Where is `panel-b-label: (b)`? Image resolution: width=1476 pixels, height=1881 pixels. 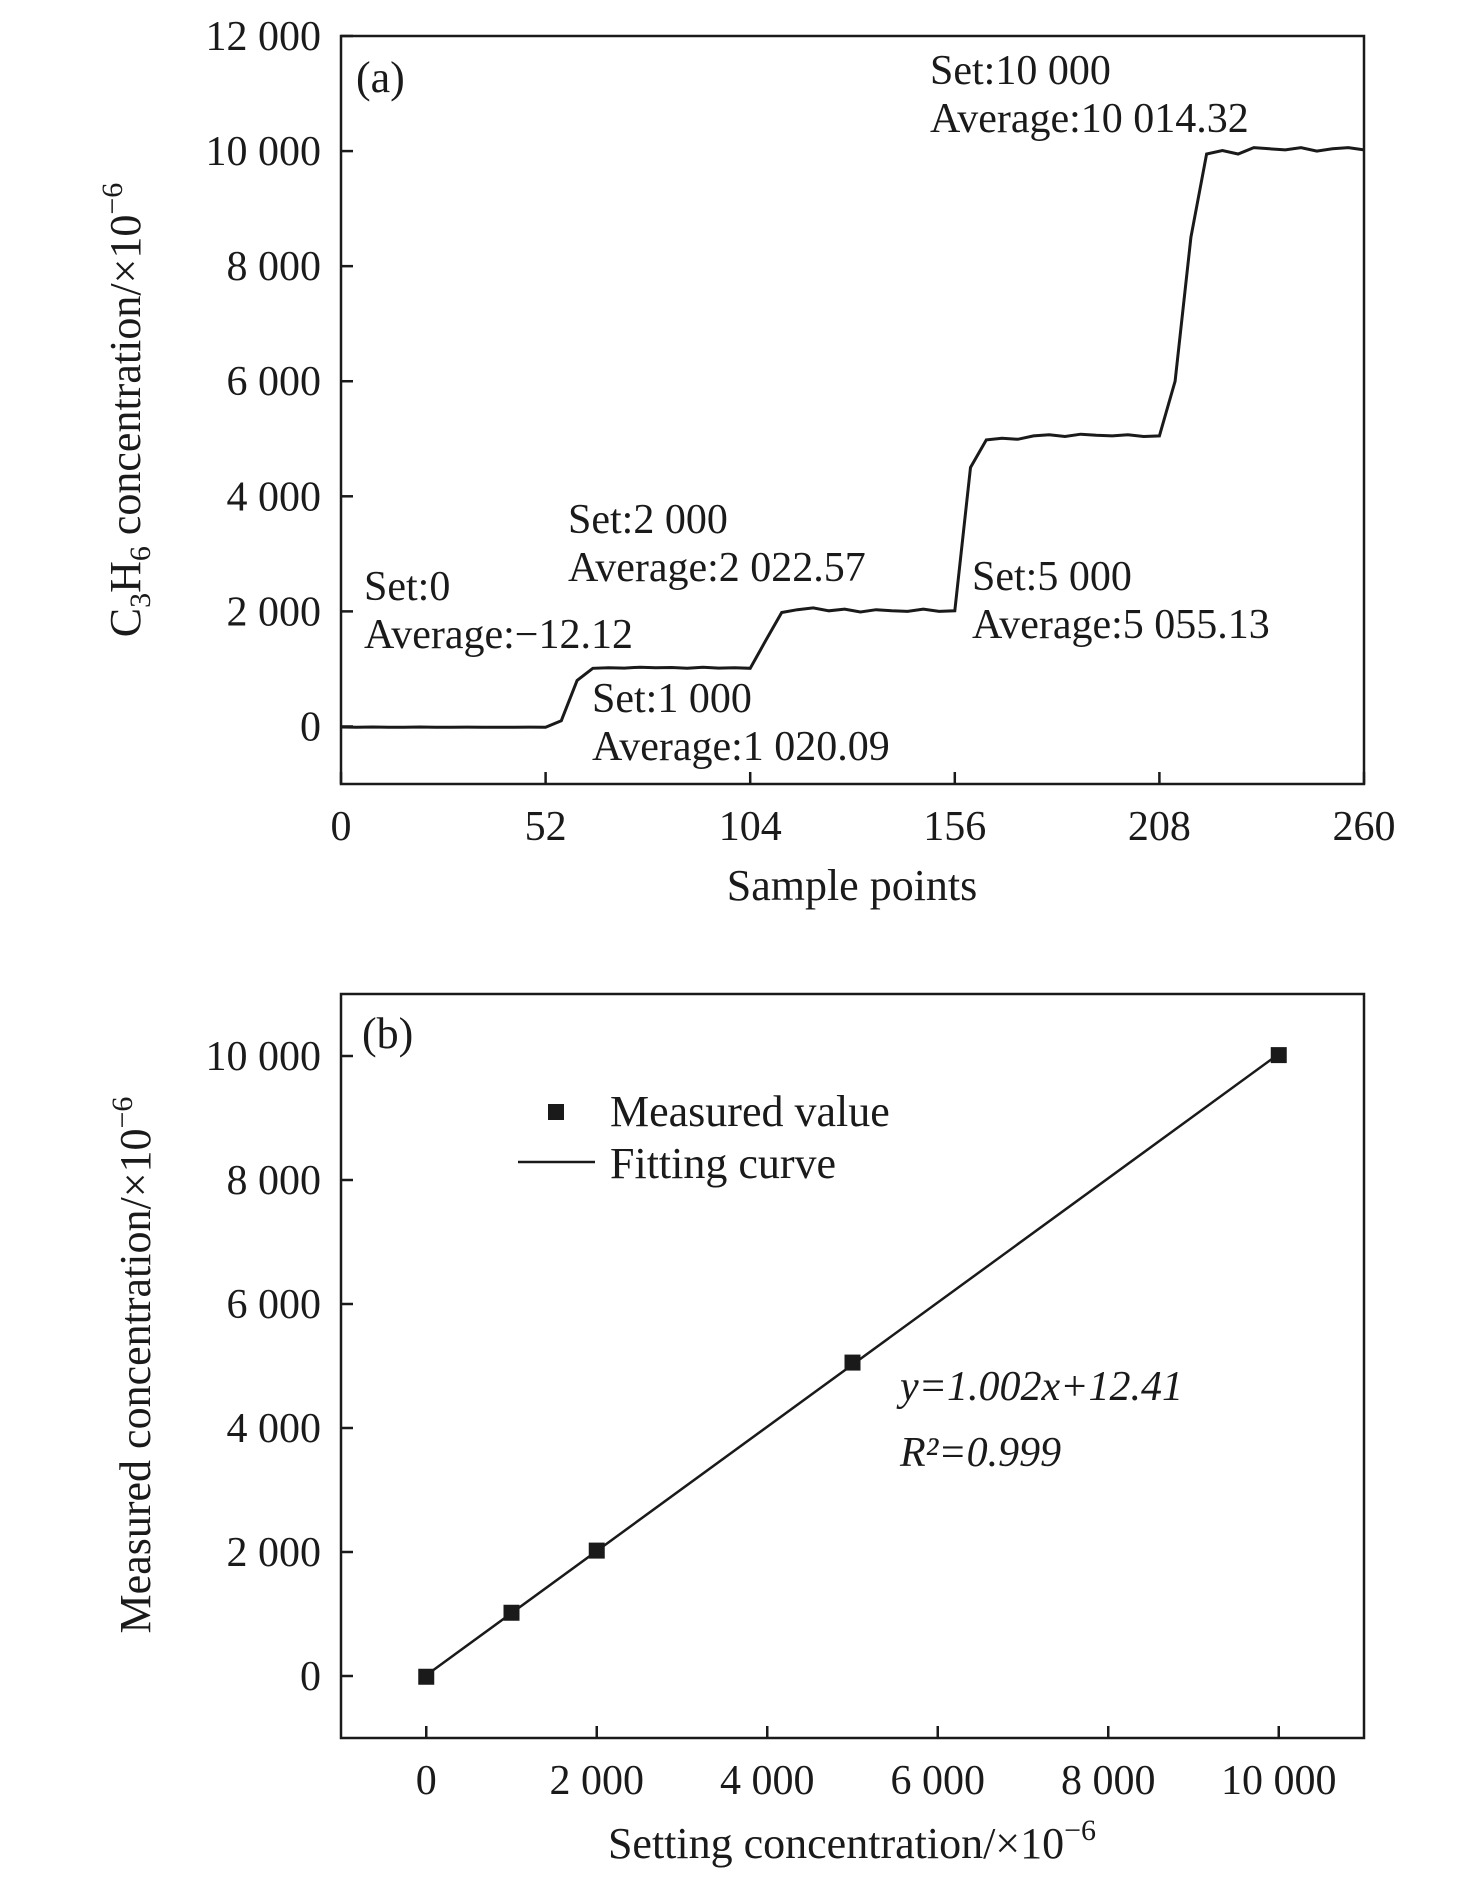
panel-b-label: (b) is located at coordinates (387, 1033).